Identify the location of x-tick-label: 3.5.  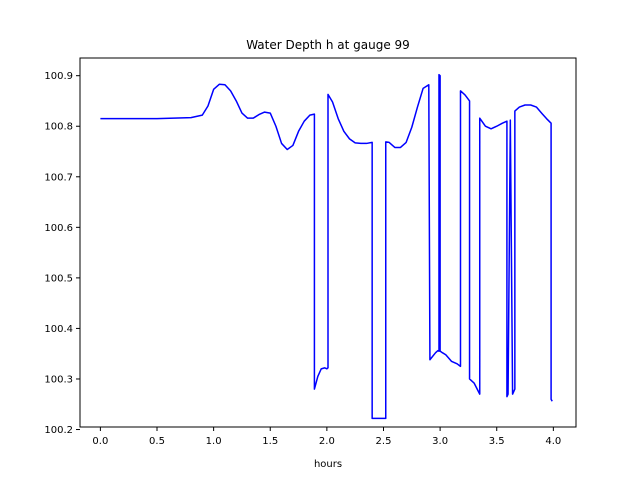
(497, 441).